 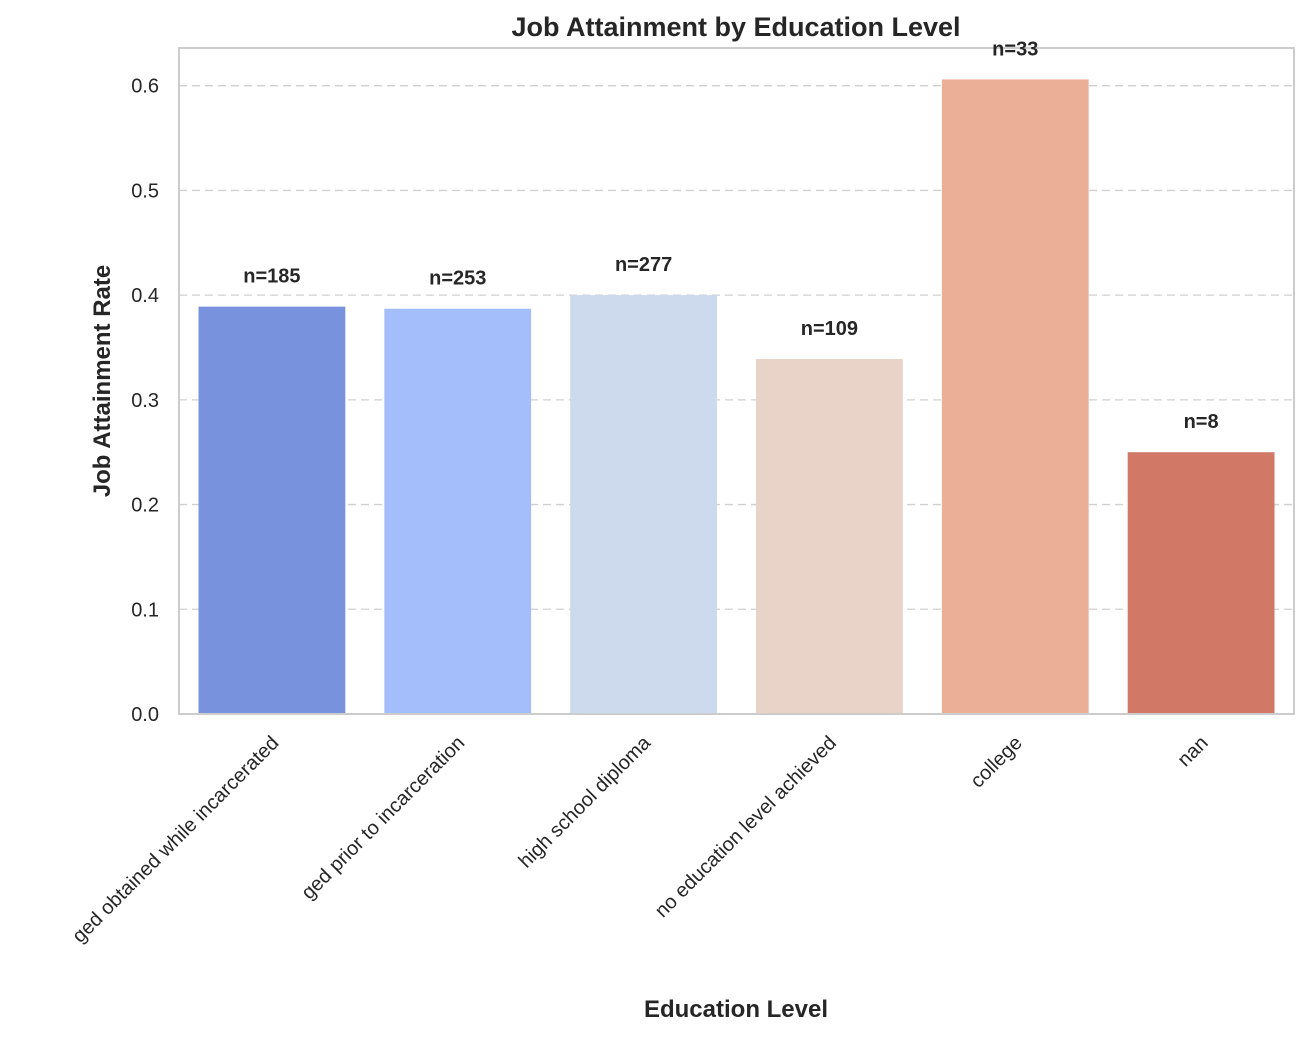 What do you see at coordinates (145, 610) in the screenshot?
I see `y-tick-label: 0.1` at bounding box center [145, 610].